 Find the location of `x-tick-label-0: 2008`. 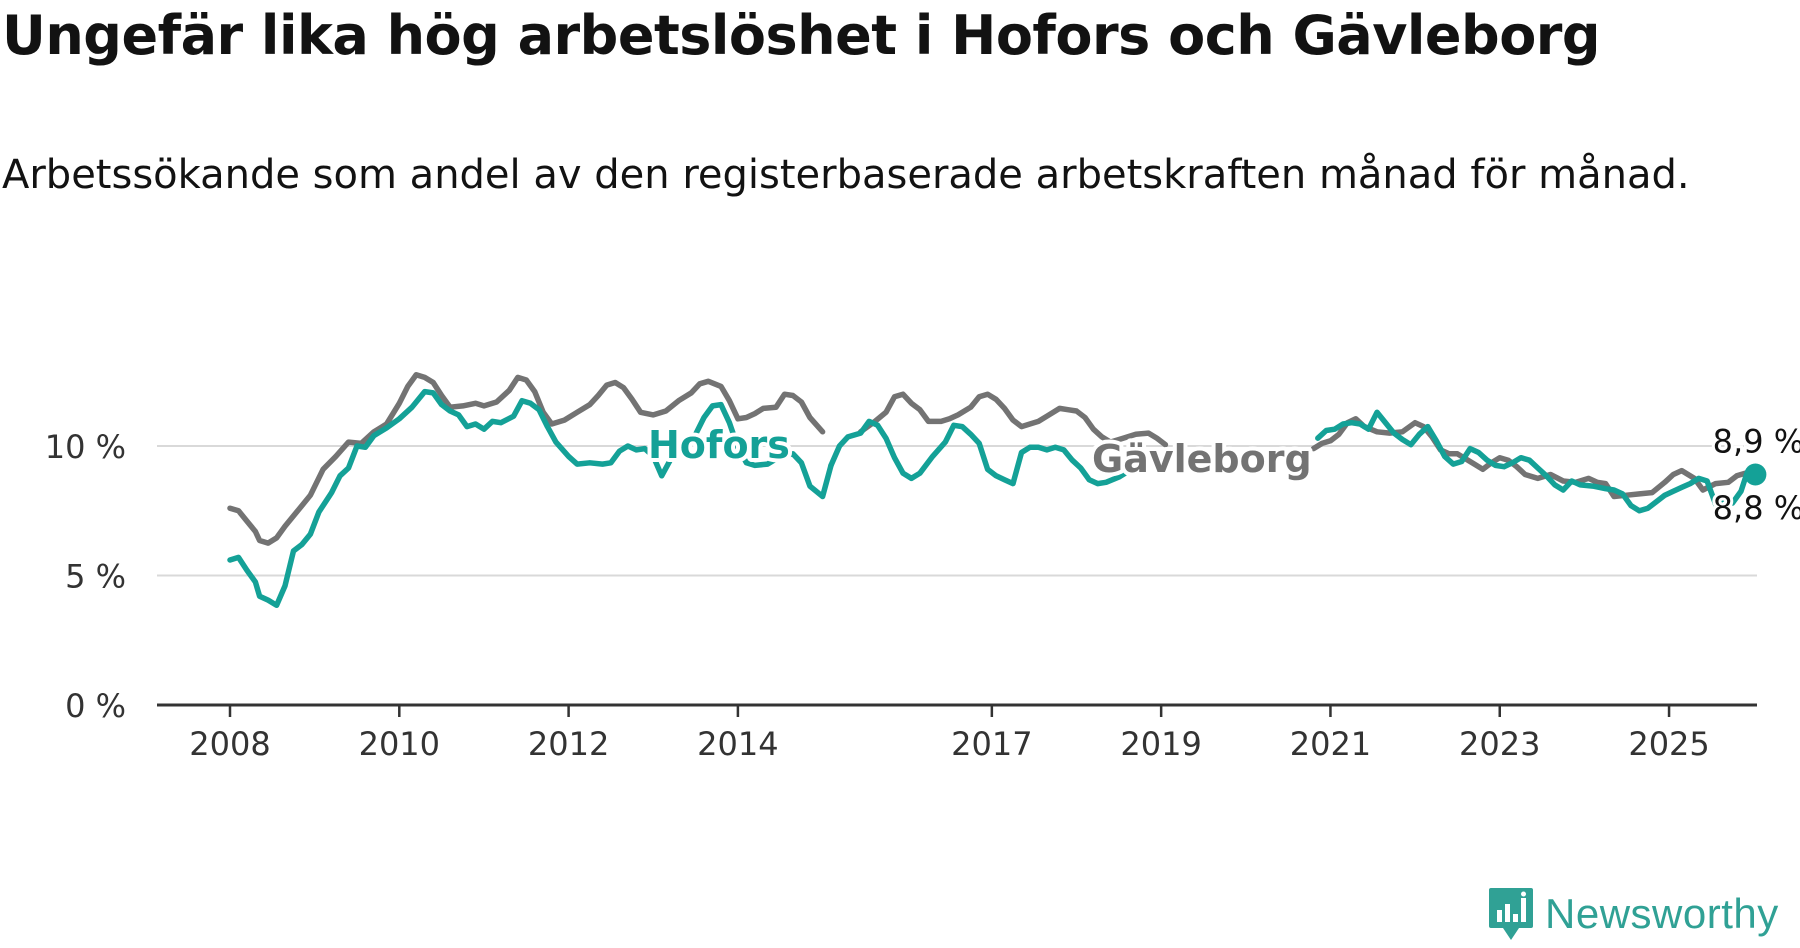

x-tick-label-0: 2008 is located at coordinates (229, 744).